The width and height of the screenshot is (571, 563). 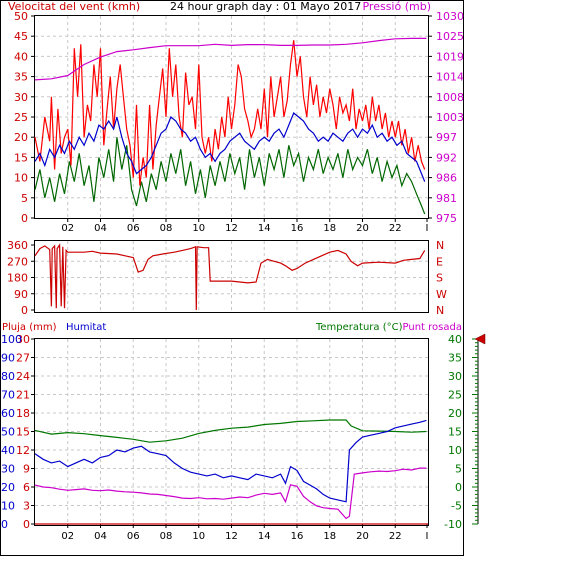 I want to click on pressure-y-ticks: 975 981 986 992 997 1003 1008 1014 1019 1025 1030, so click(x=446, y=117).